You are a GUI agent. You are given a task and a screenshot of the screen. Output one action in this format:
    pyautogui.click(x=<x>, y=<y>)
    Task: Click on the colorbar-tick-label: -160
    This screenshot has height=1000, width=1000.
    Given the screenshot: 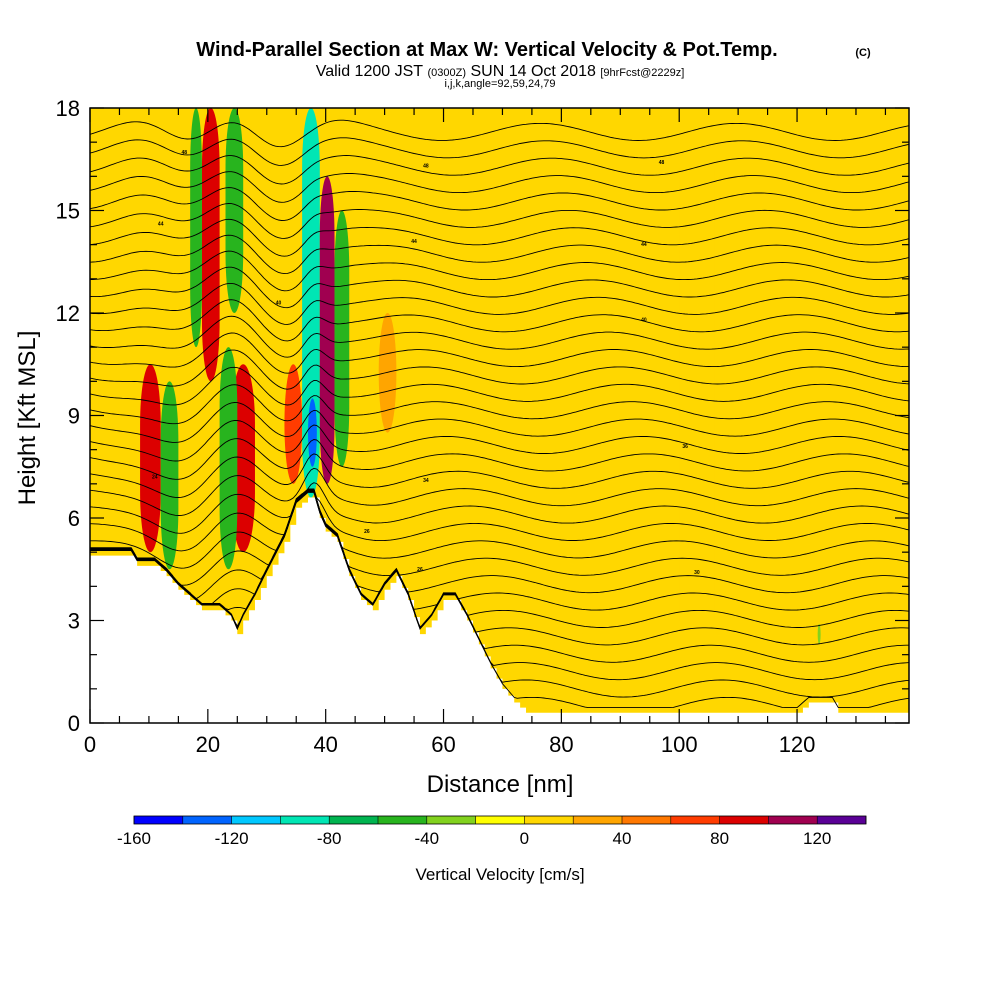 What is the action you would take?
    pyautogui.click(x=134, y=838)
    